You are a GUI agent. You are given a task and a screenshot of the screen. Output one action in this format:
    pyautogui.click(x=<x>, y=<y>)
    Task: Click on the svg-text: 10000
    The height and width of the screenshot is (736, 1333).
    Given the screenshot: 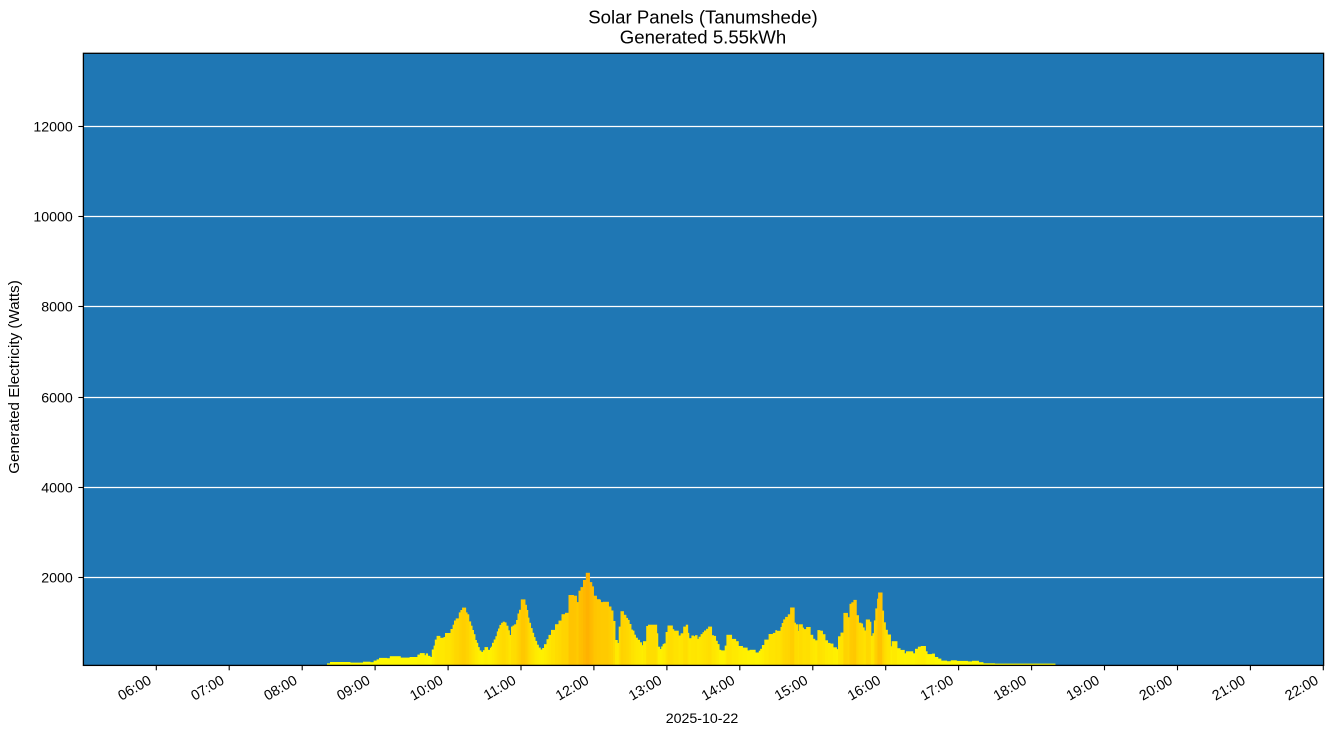 What is the action you would take?
    pyautogui.click(x=53, y=218)
    